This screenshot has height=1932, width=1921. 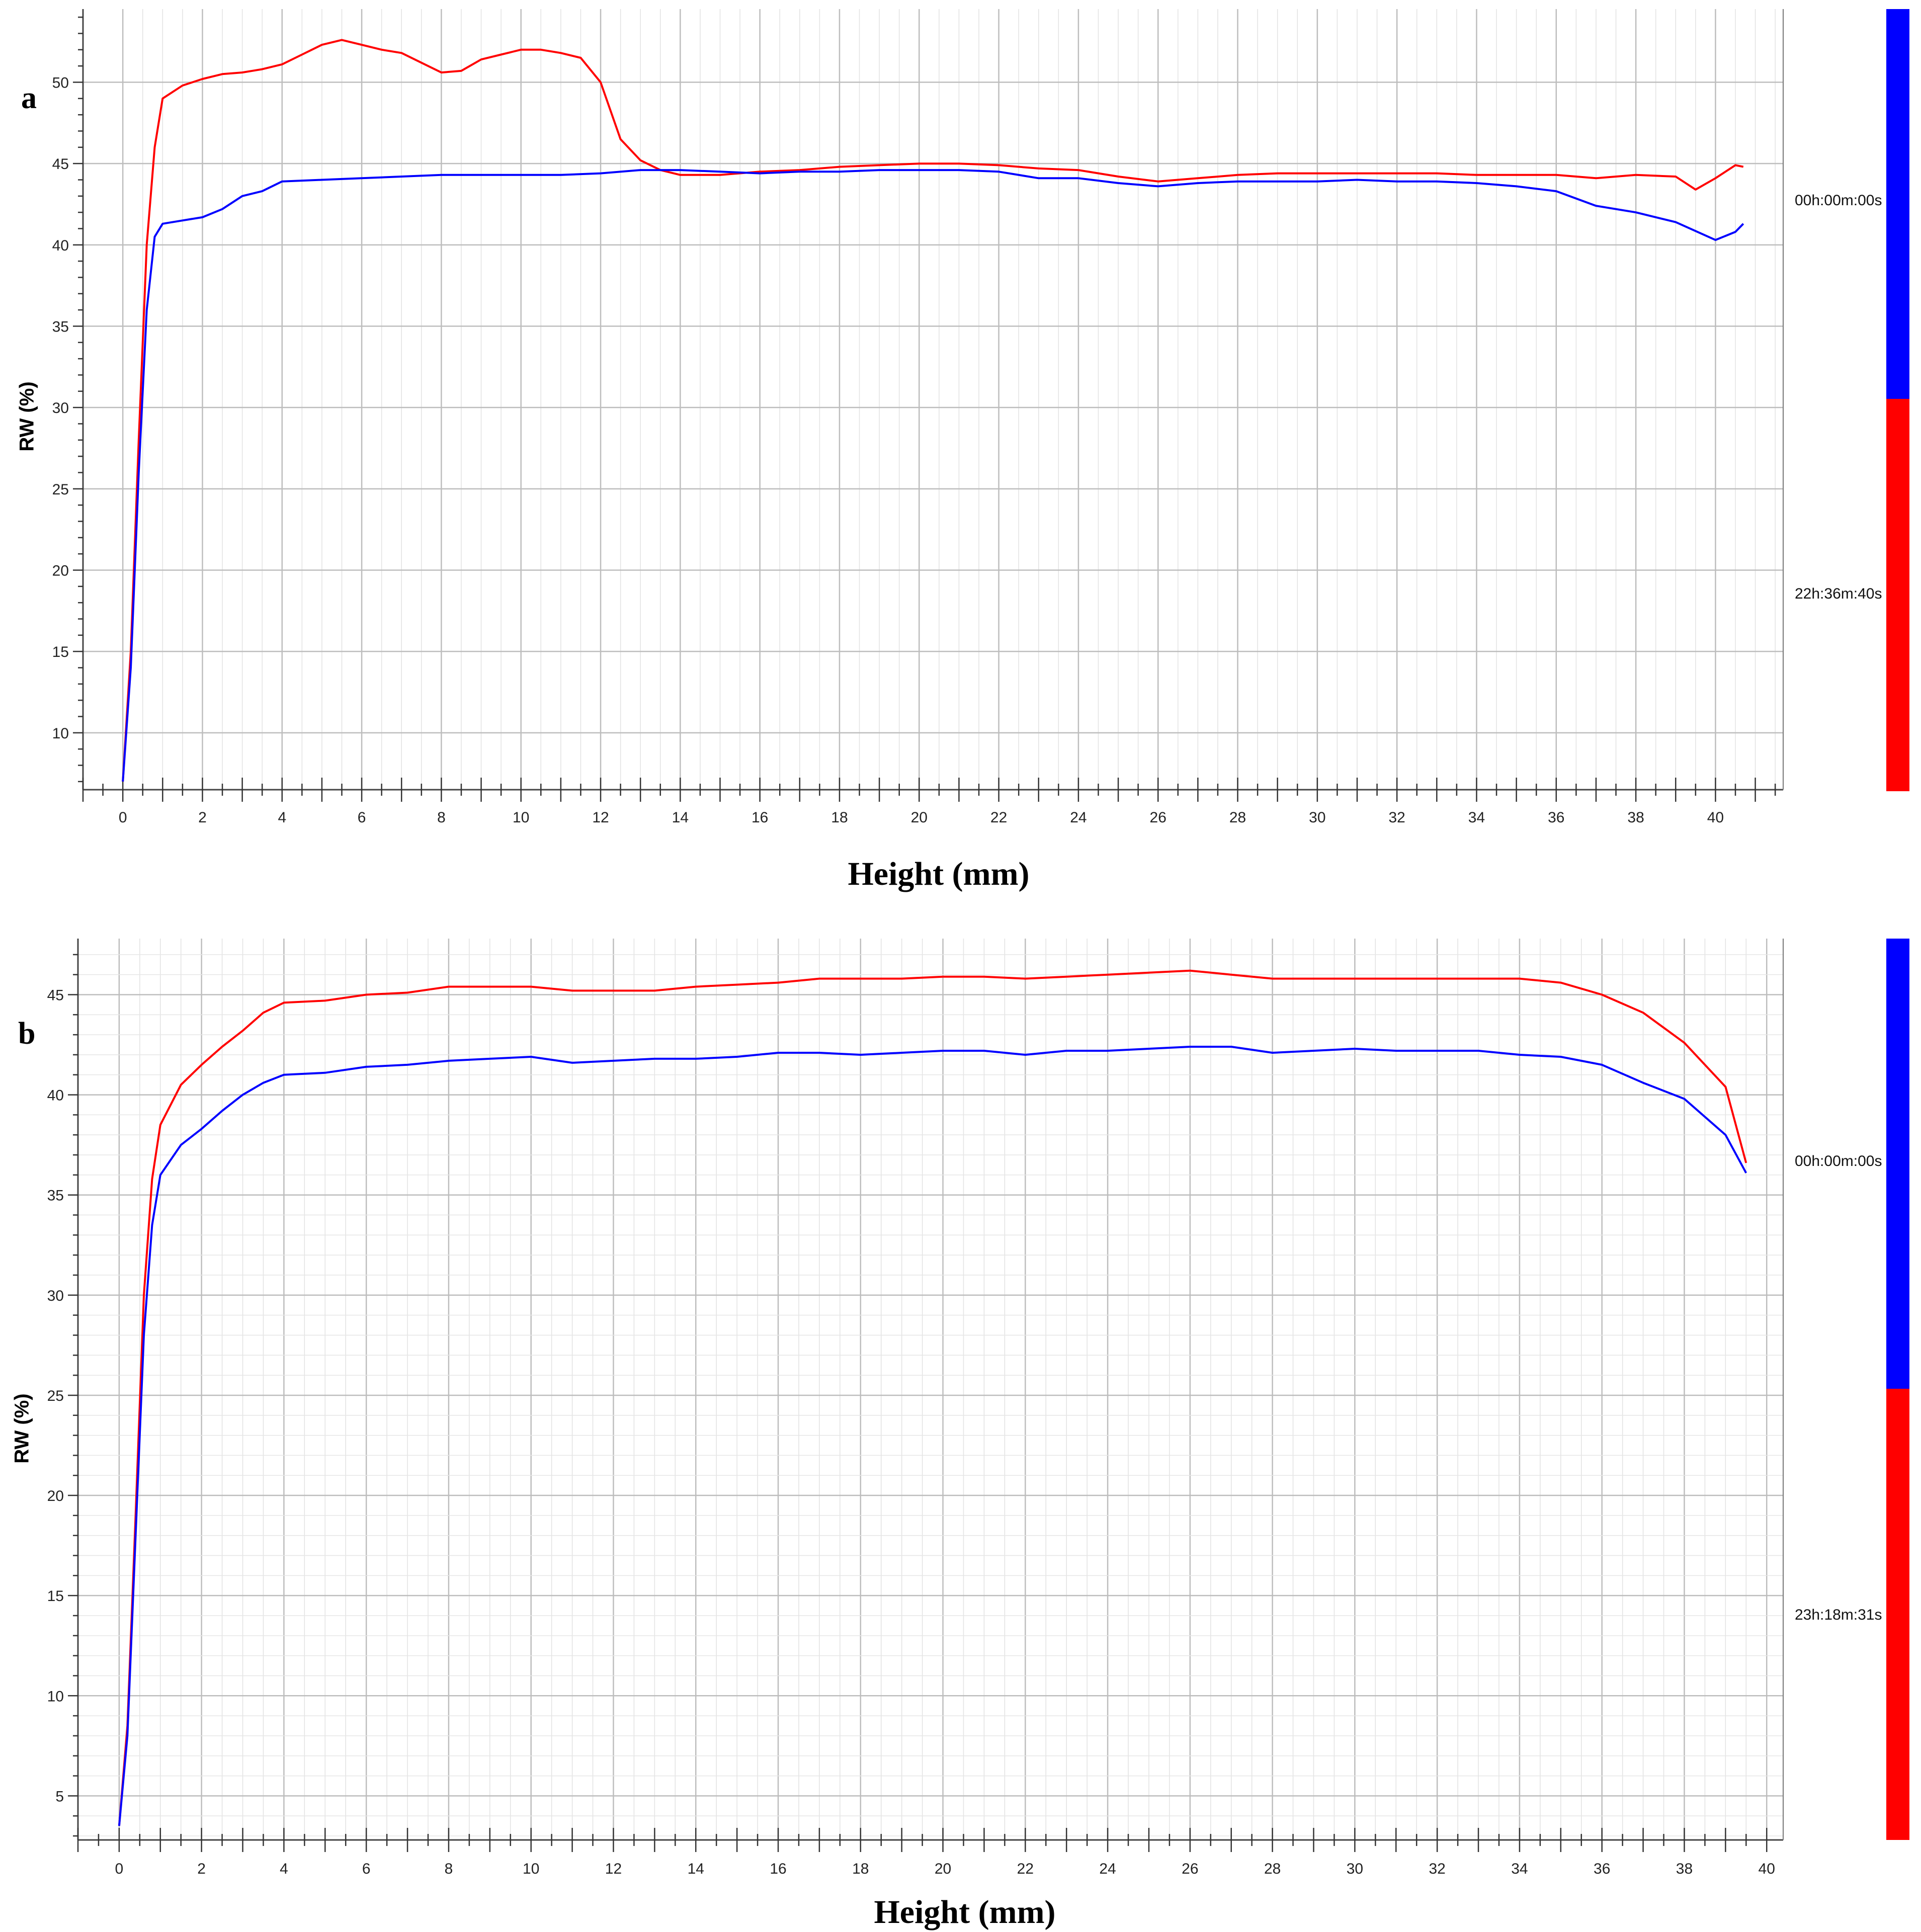 I want to click on chart-b-x-axis-label: Height (mm), so click(x=965, y=1912).